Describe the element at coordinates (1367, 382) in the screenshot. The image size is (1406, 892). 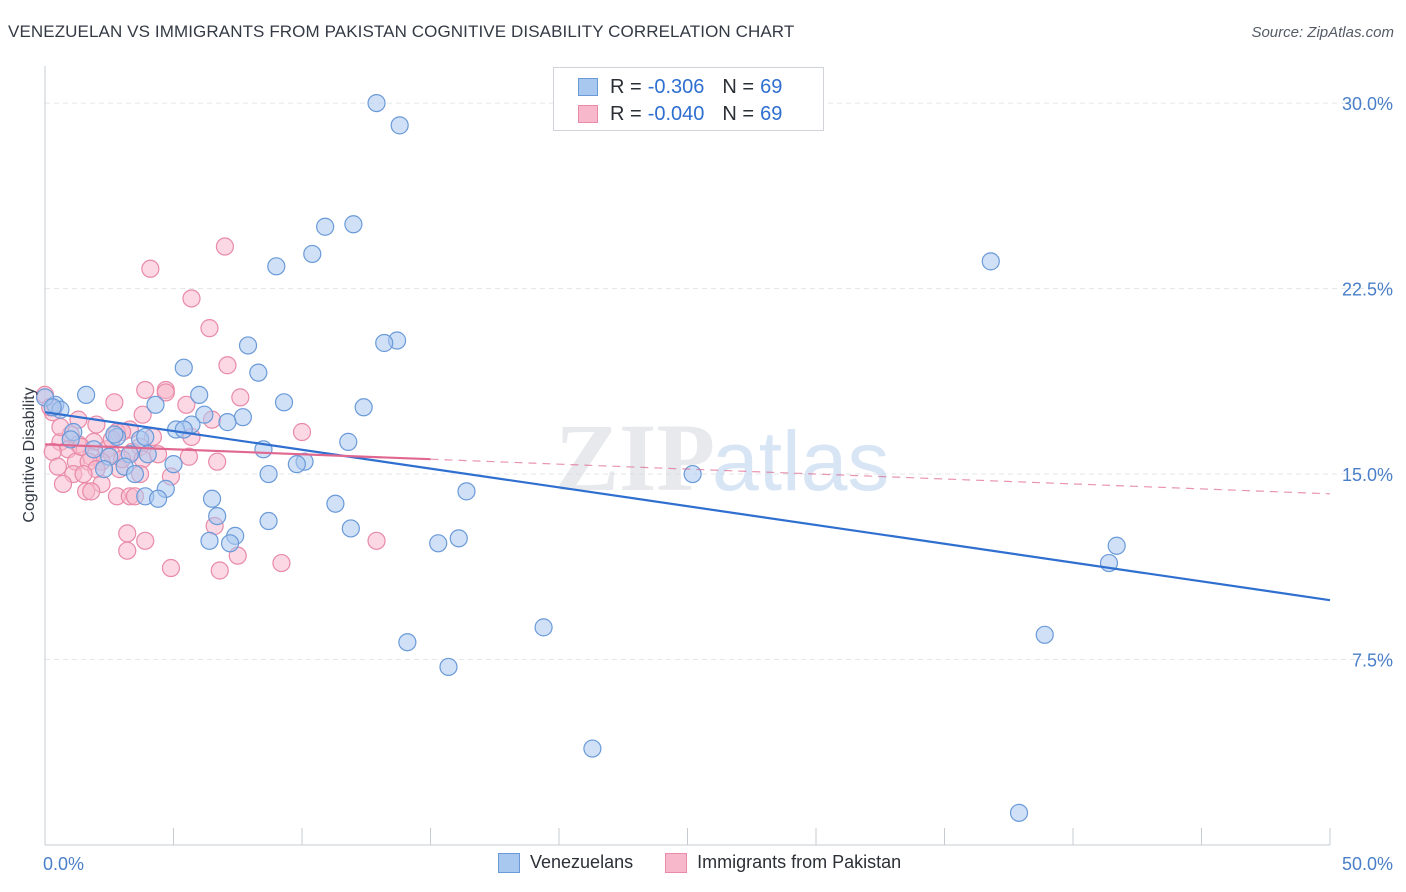
I see `y-tick-labels: 7.5% 15.0% 22.5% 30.0%` at that location.